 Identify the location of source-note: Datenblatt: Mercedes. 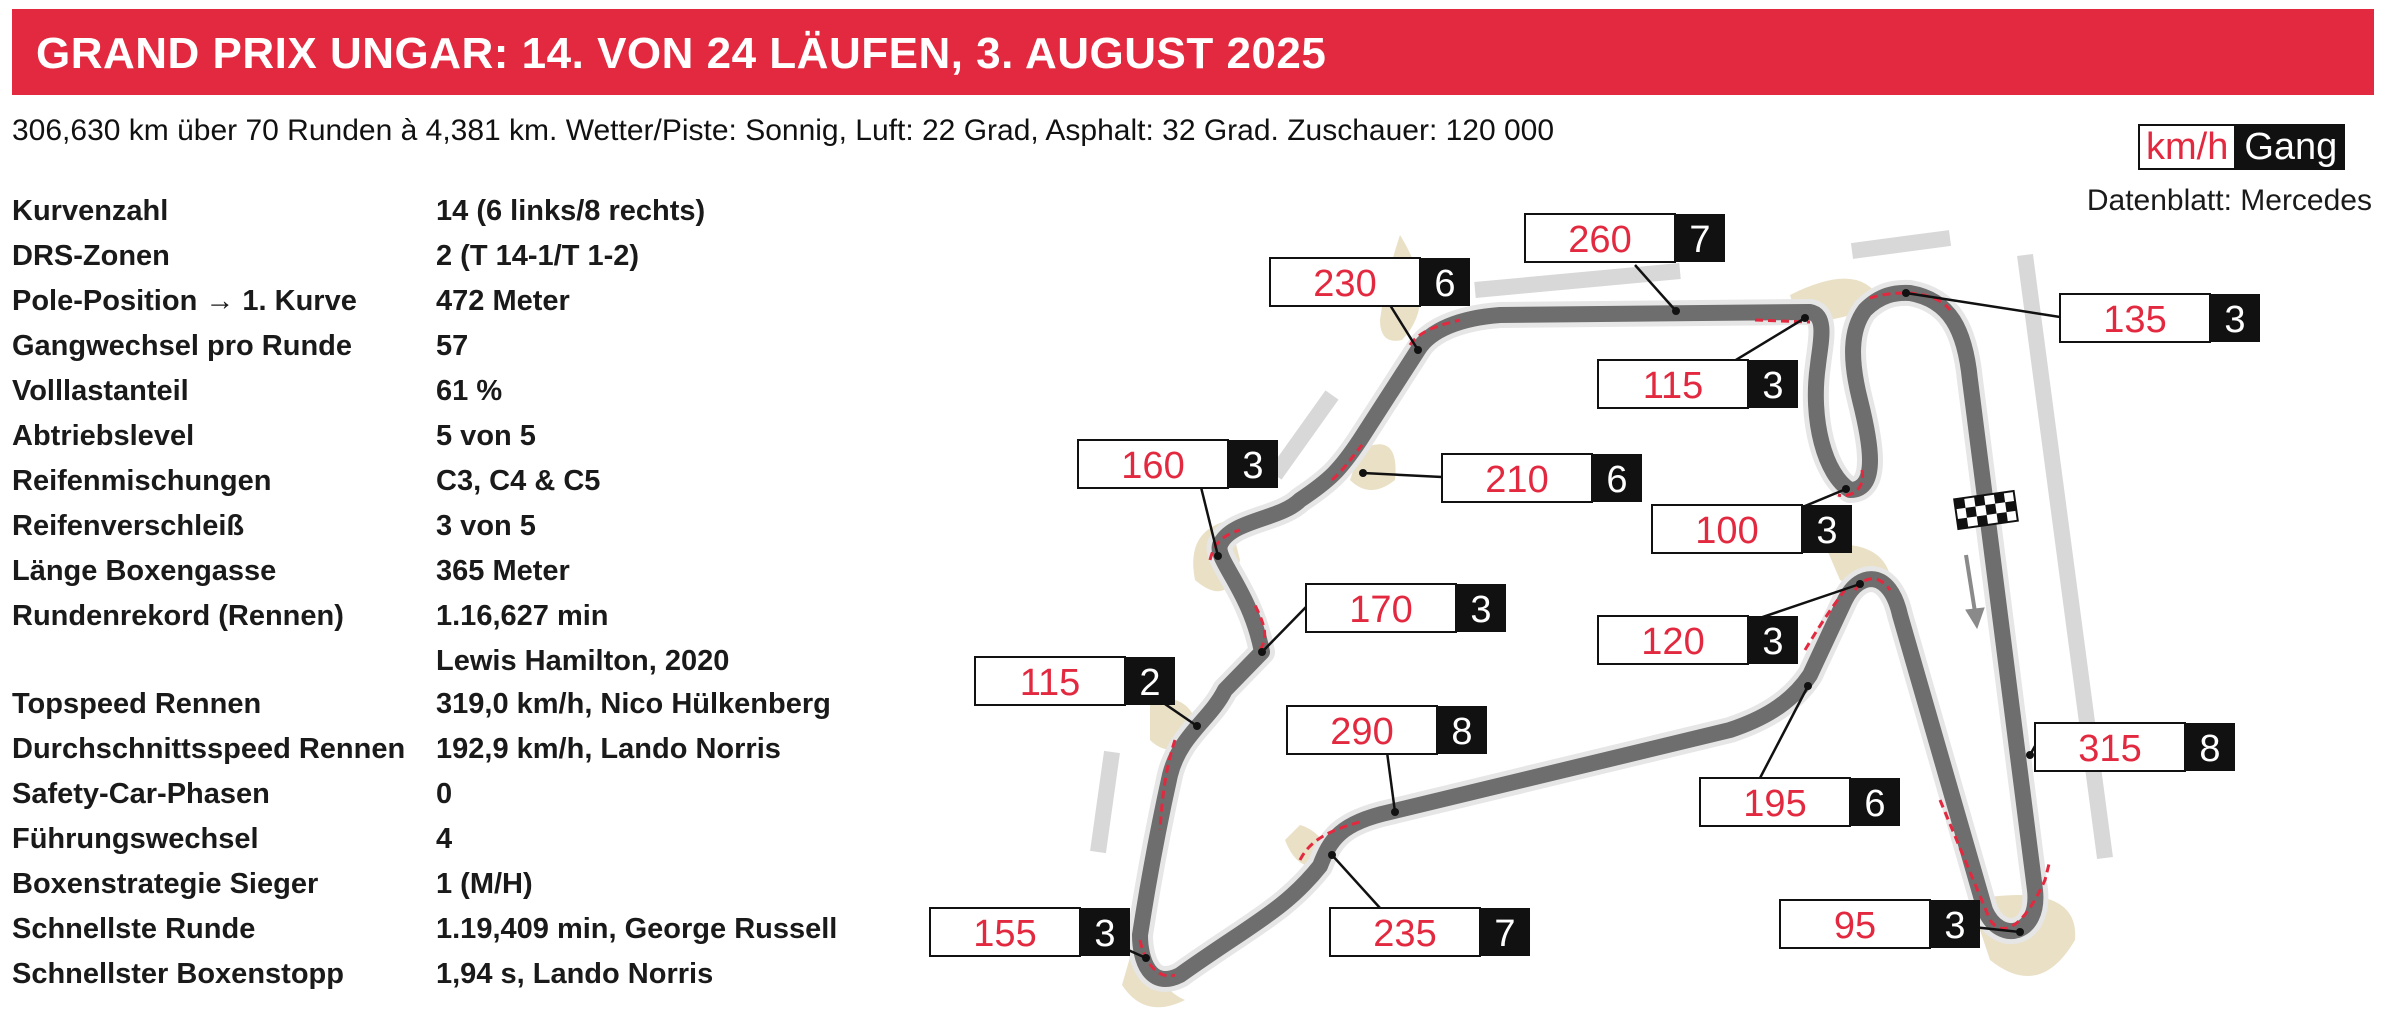
(2229, 200).